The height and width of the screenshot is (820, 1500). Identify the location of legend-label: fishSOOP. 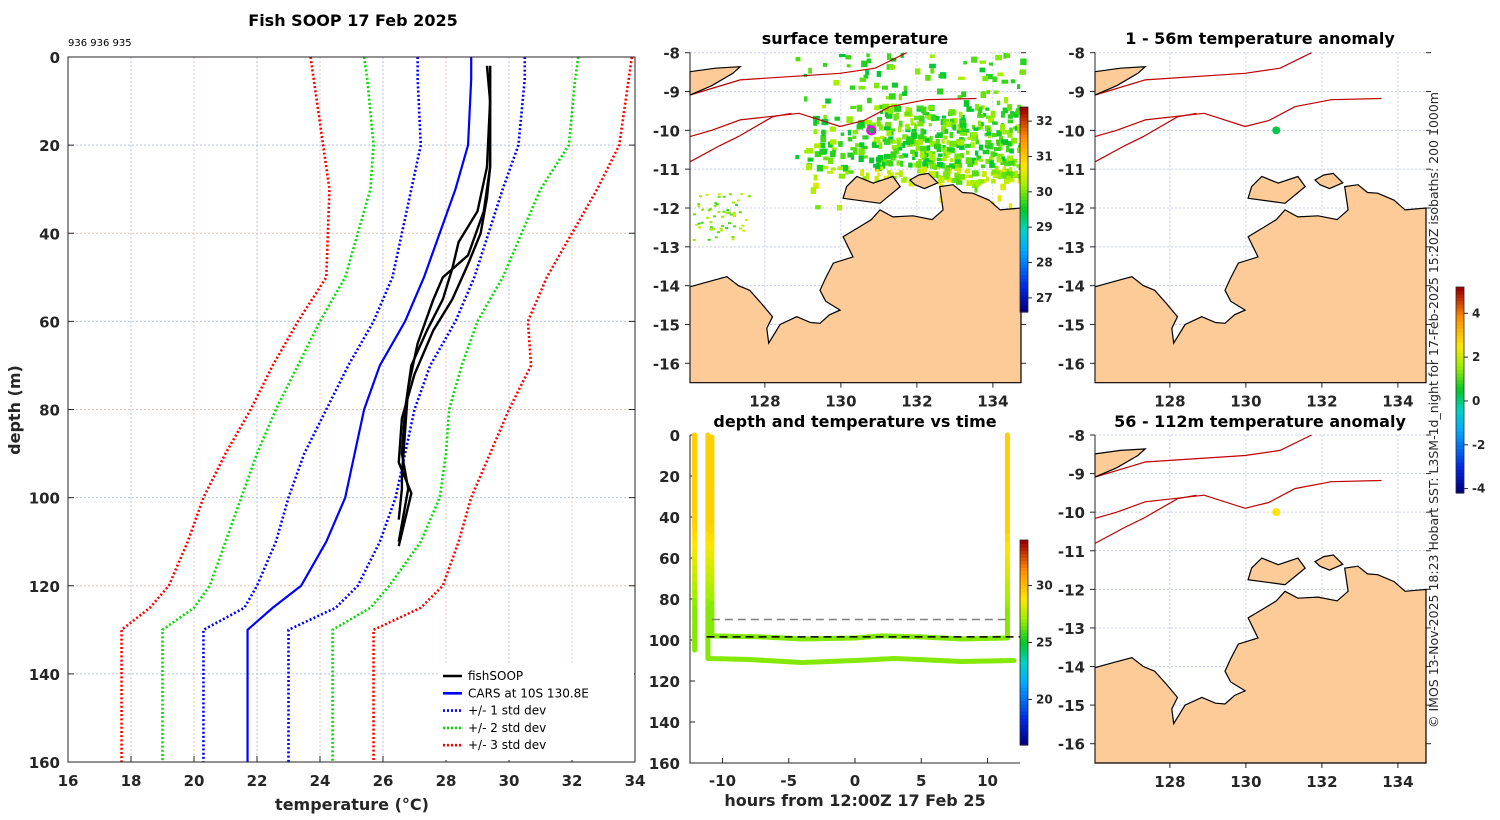
(495, 676).